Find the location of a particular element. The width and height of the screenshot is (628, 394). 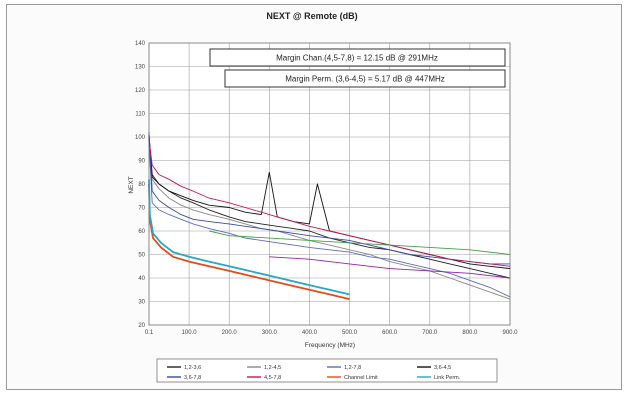

x-tick-label: 900.0 is located at coordinates (510, 333).